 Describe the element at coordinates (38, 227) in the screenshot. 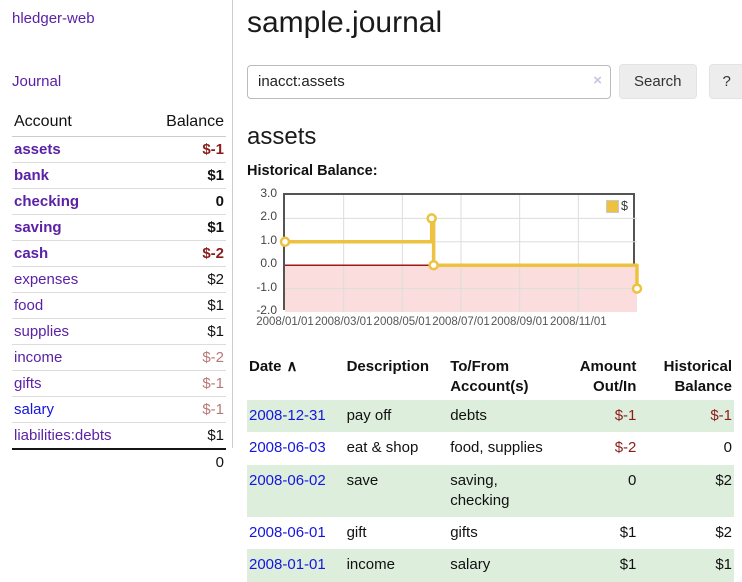

I see `account-link-saving: saving` at that location.